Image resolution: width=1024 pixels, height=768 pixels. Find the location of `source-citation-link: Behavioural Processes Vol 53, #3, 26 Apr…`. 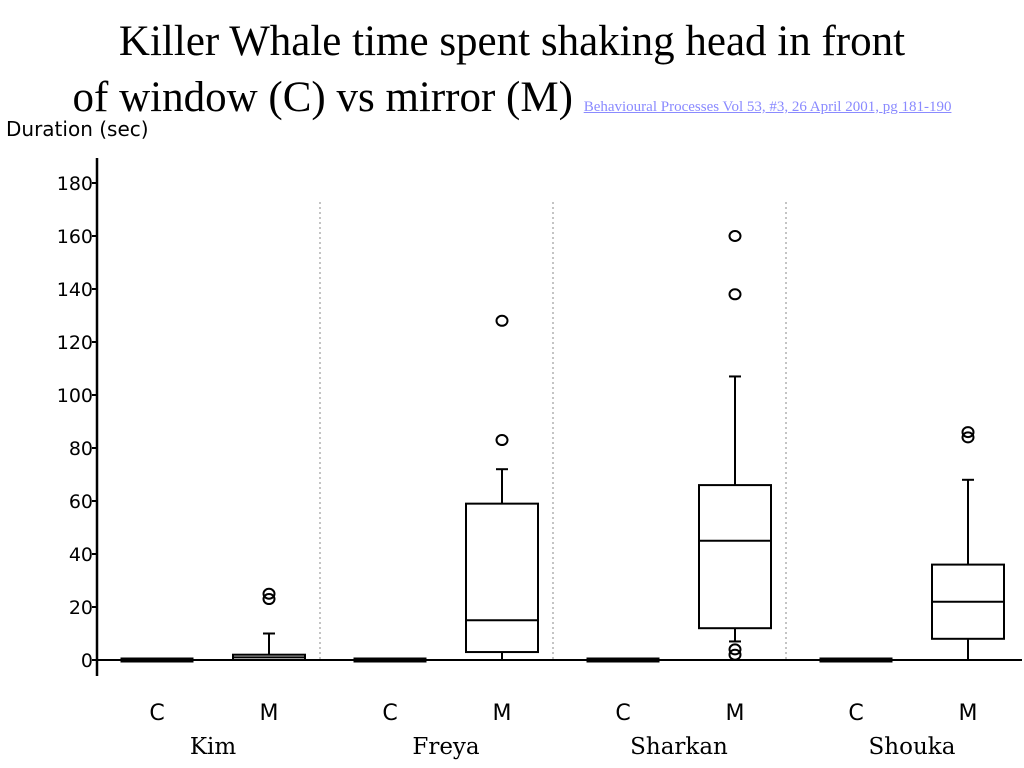

source-citation-link: Behavioural Processes Vol 53, #3, 26 Apr… is located at coordinates (767, 107).